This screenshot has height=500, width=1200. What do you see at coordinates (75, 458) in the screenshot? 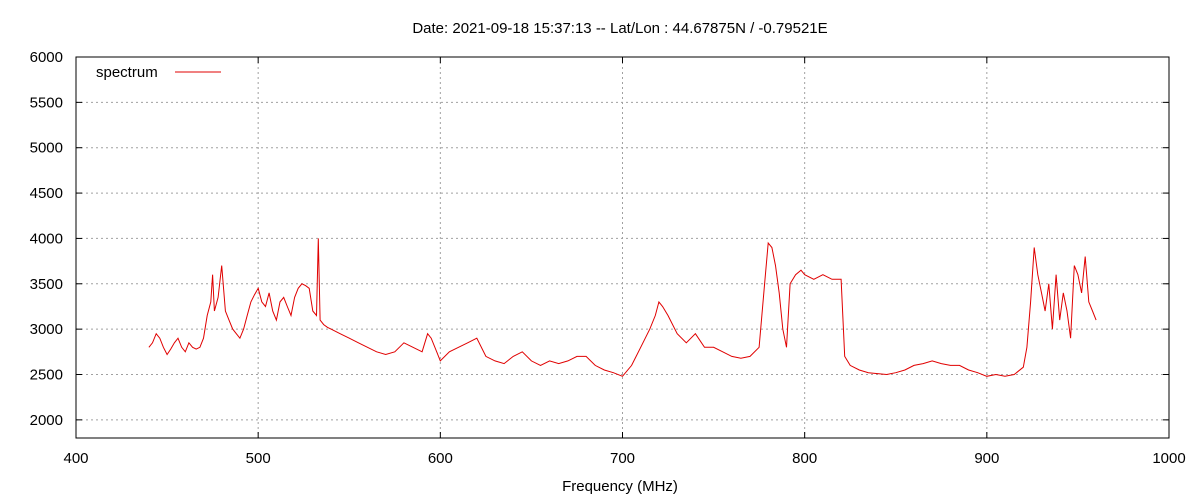
I see `tick-label-x-400: 400` at bounding box center [75, 458].